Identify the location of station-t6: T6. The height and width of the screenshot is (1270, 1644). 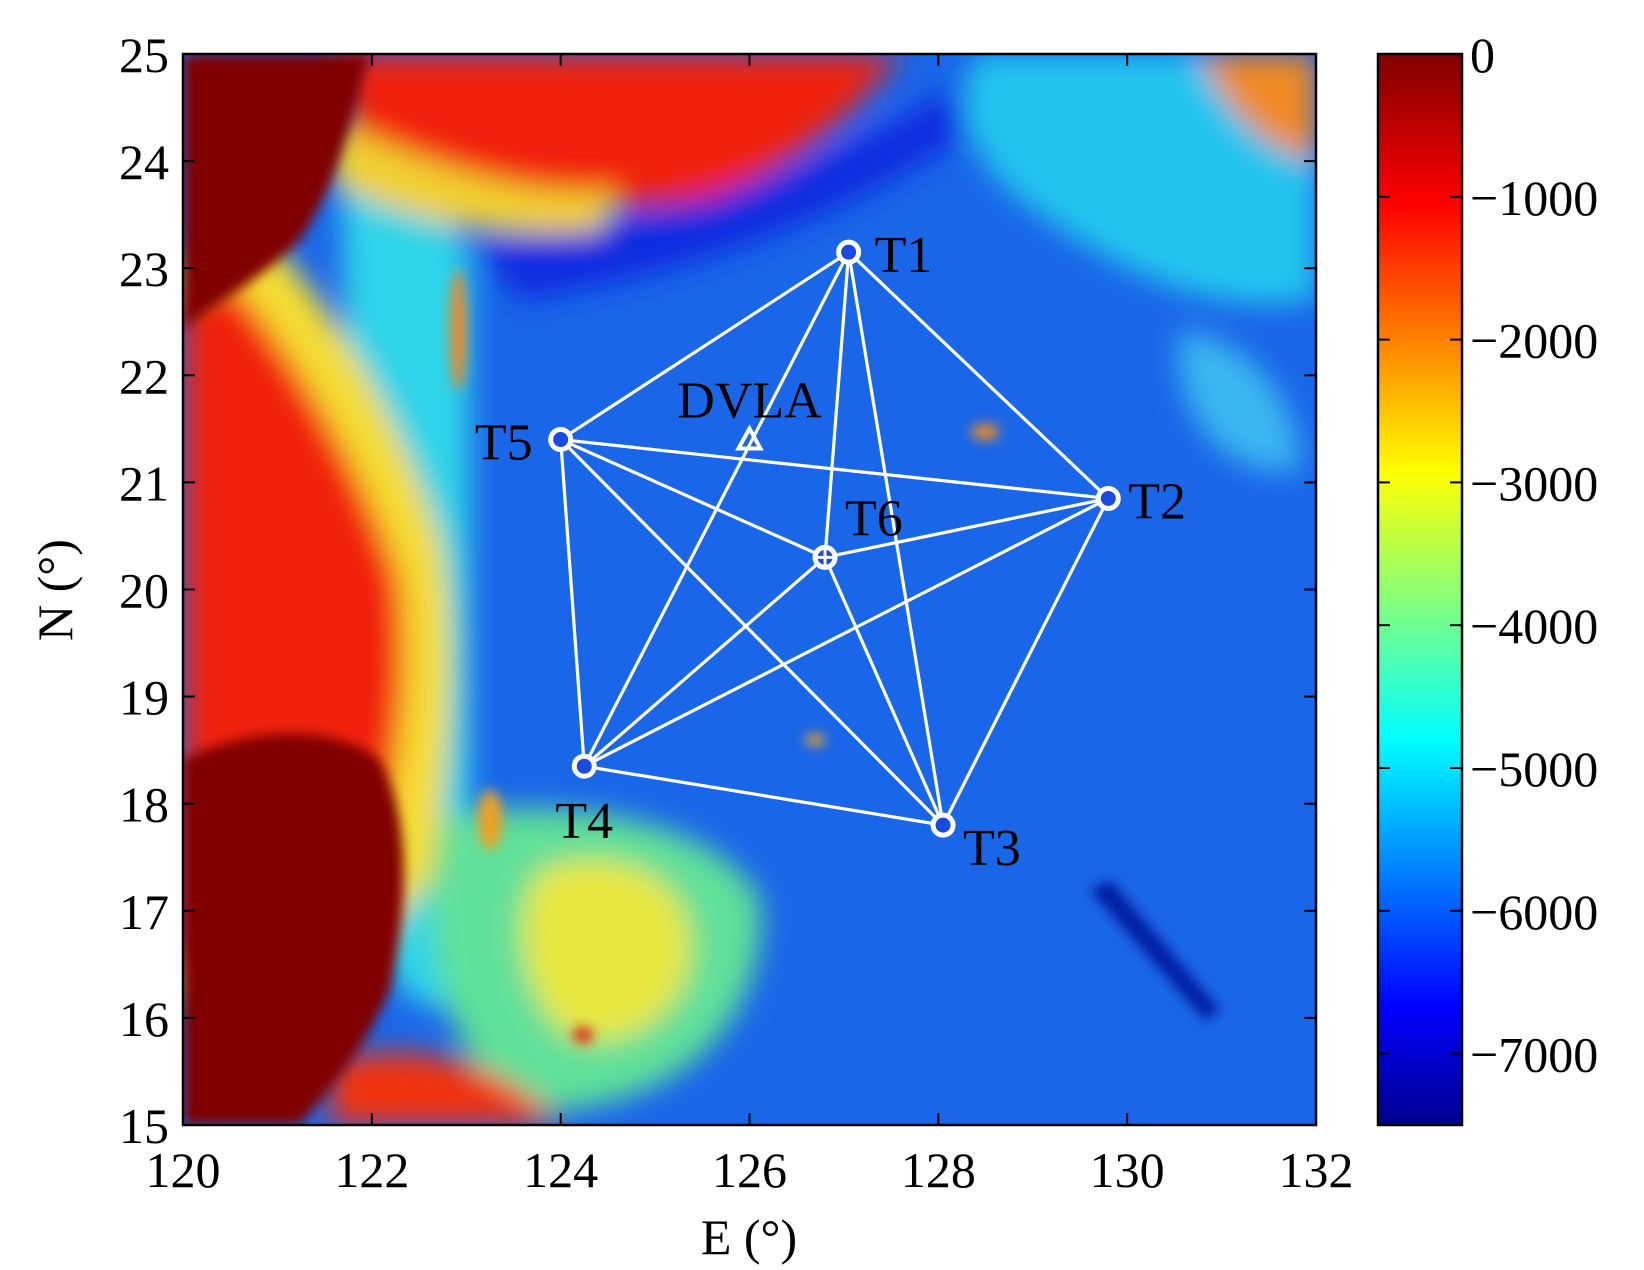
(857, 530).